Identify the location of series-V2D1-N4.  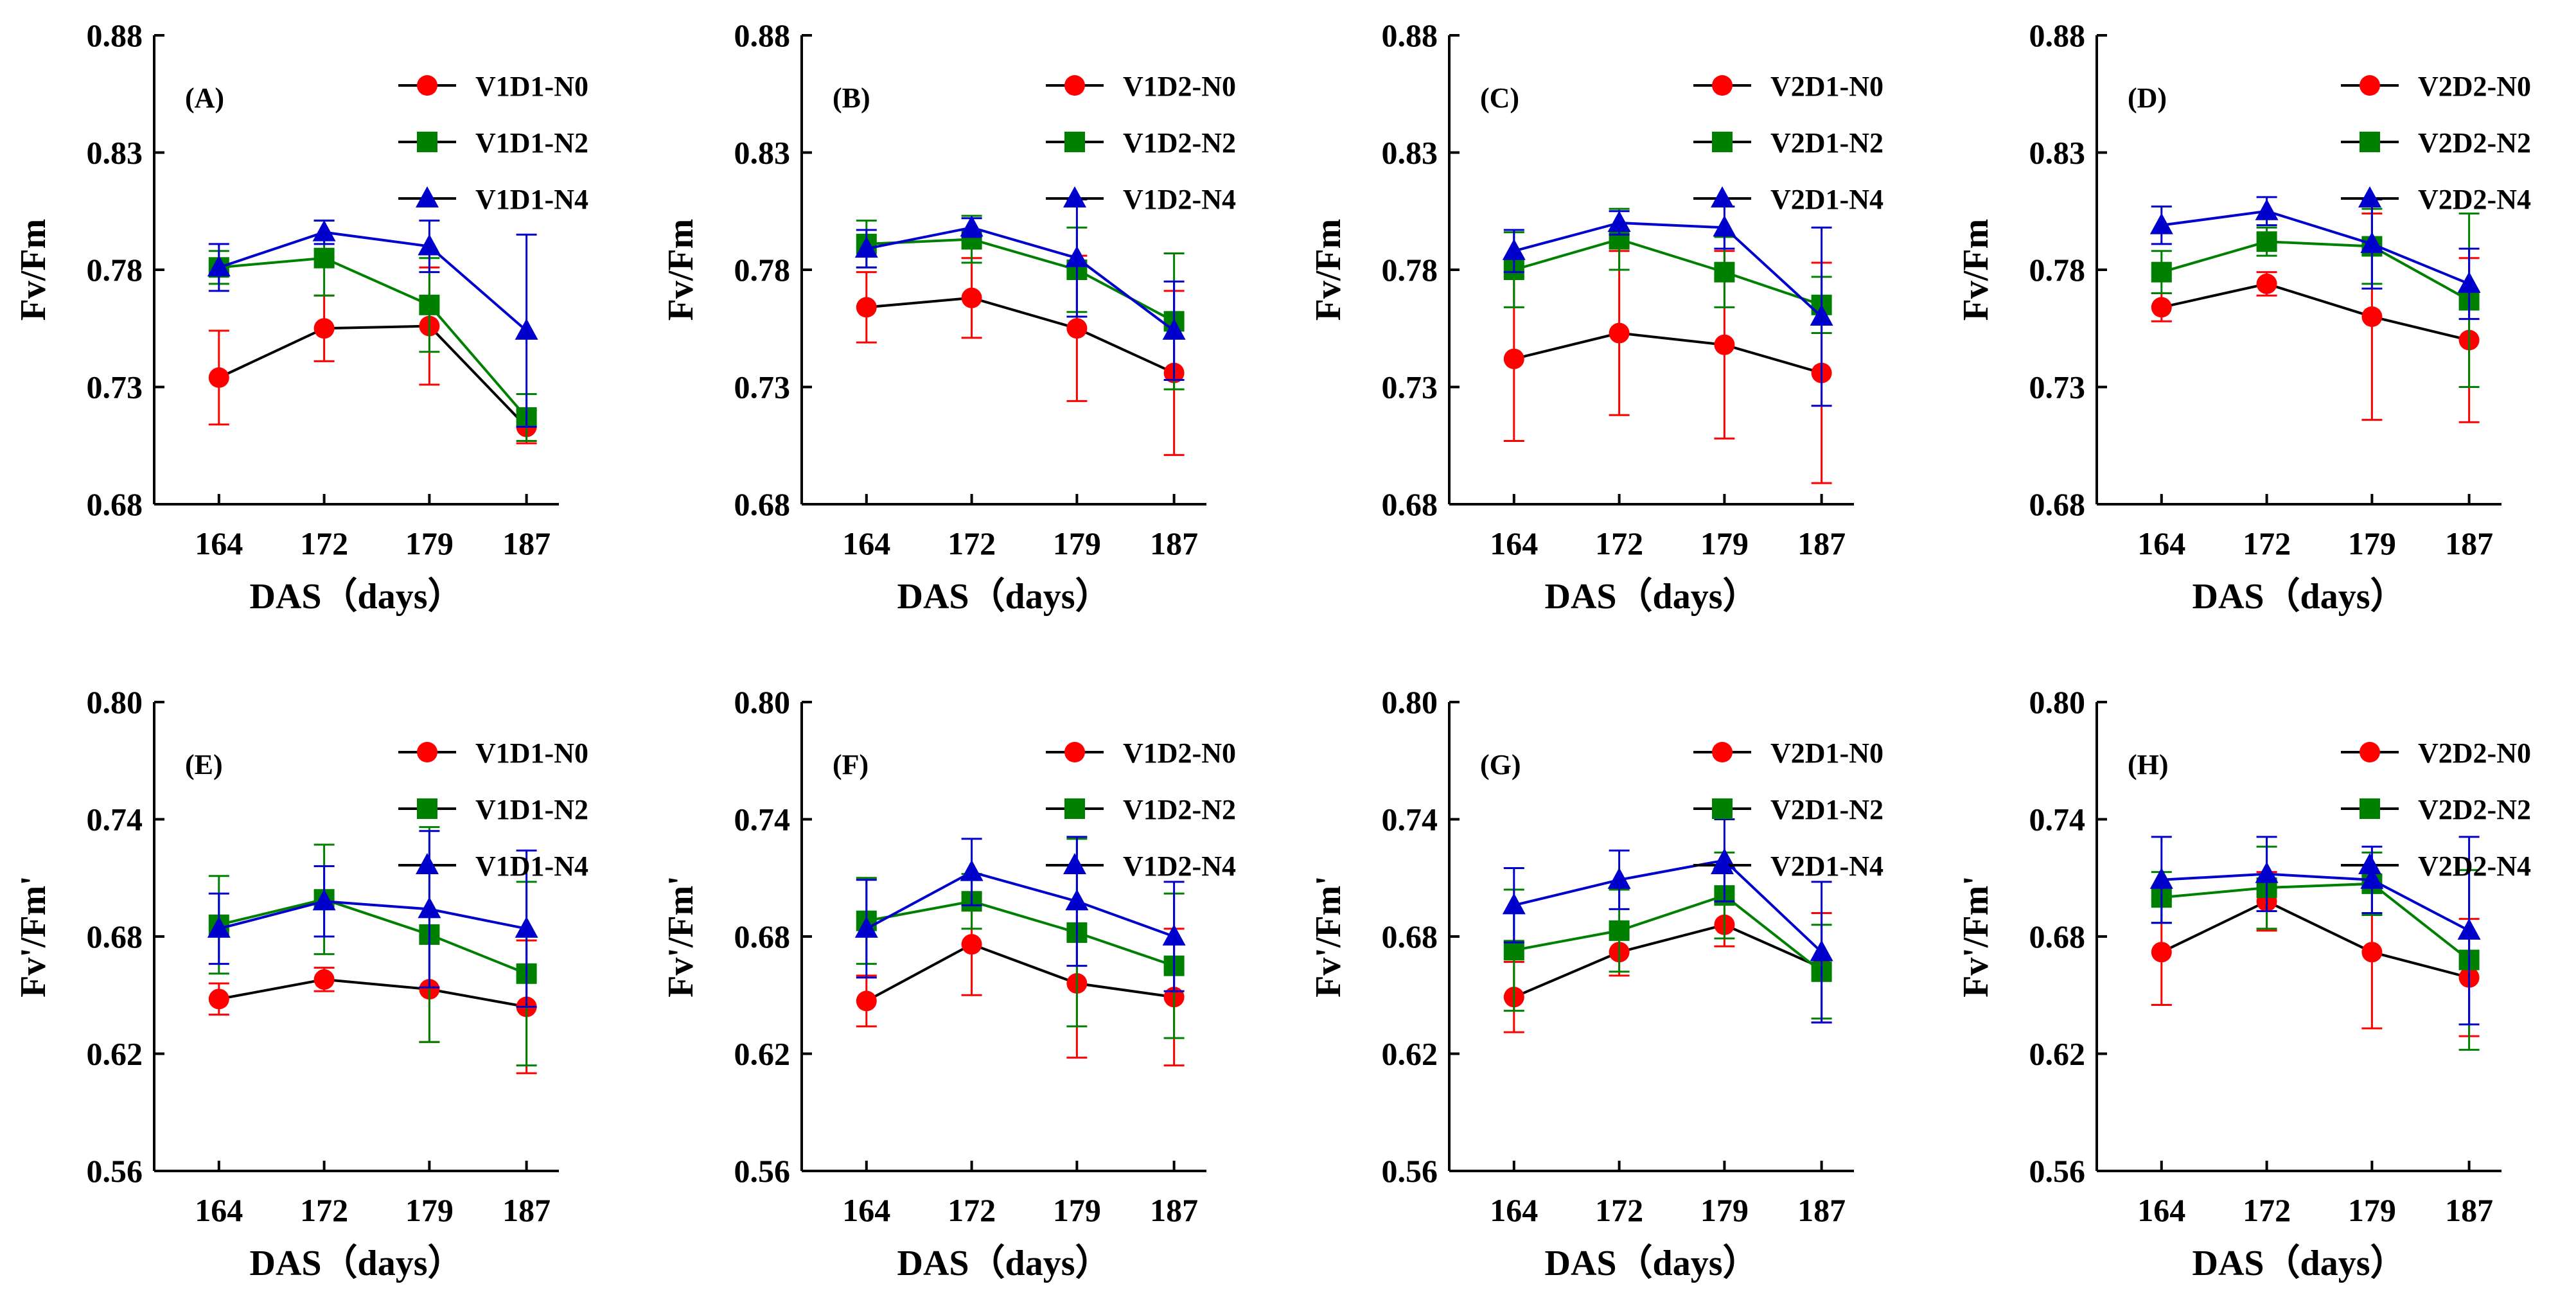
(1667, 921).